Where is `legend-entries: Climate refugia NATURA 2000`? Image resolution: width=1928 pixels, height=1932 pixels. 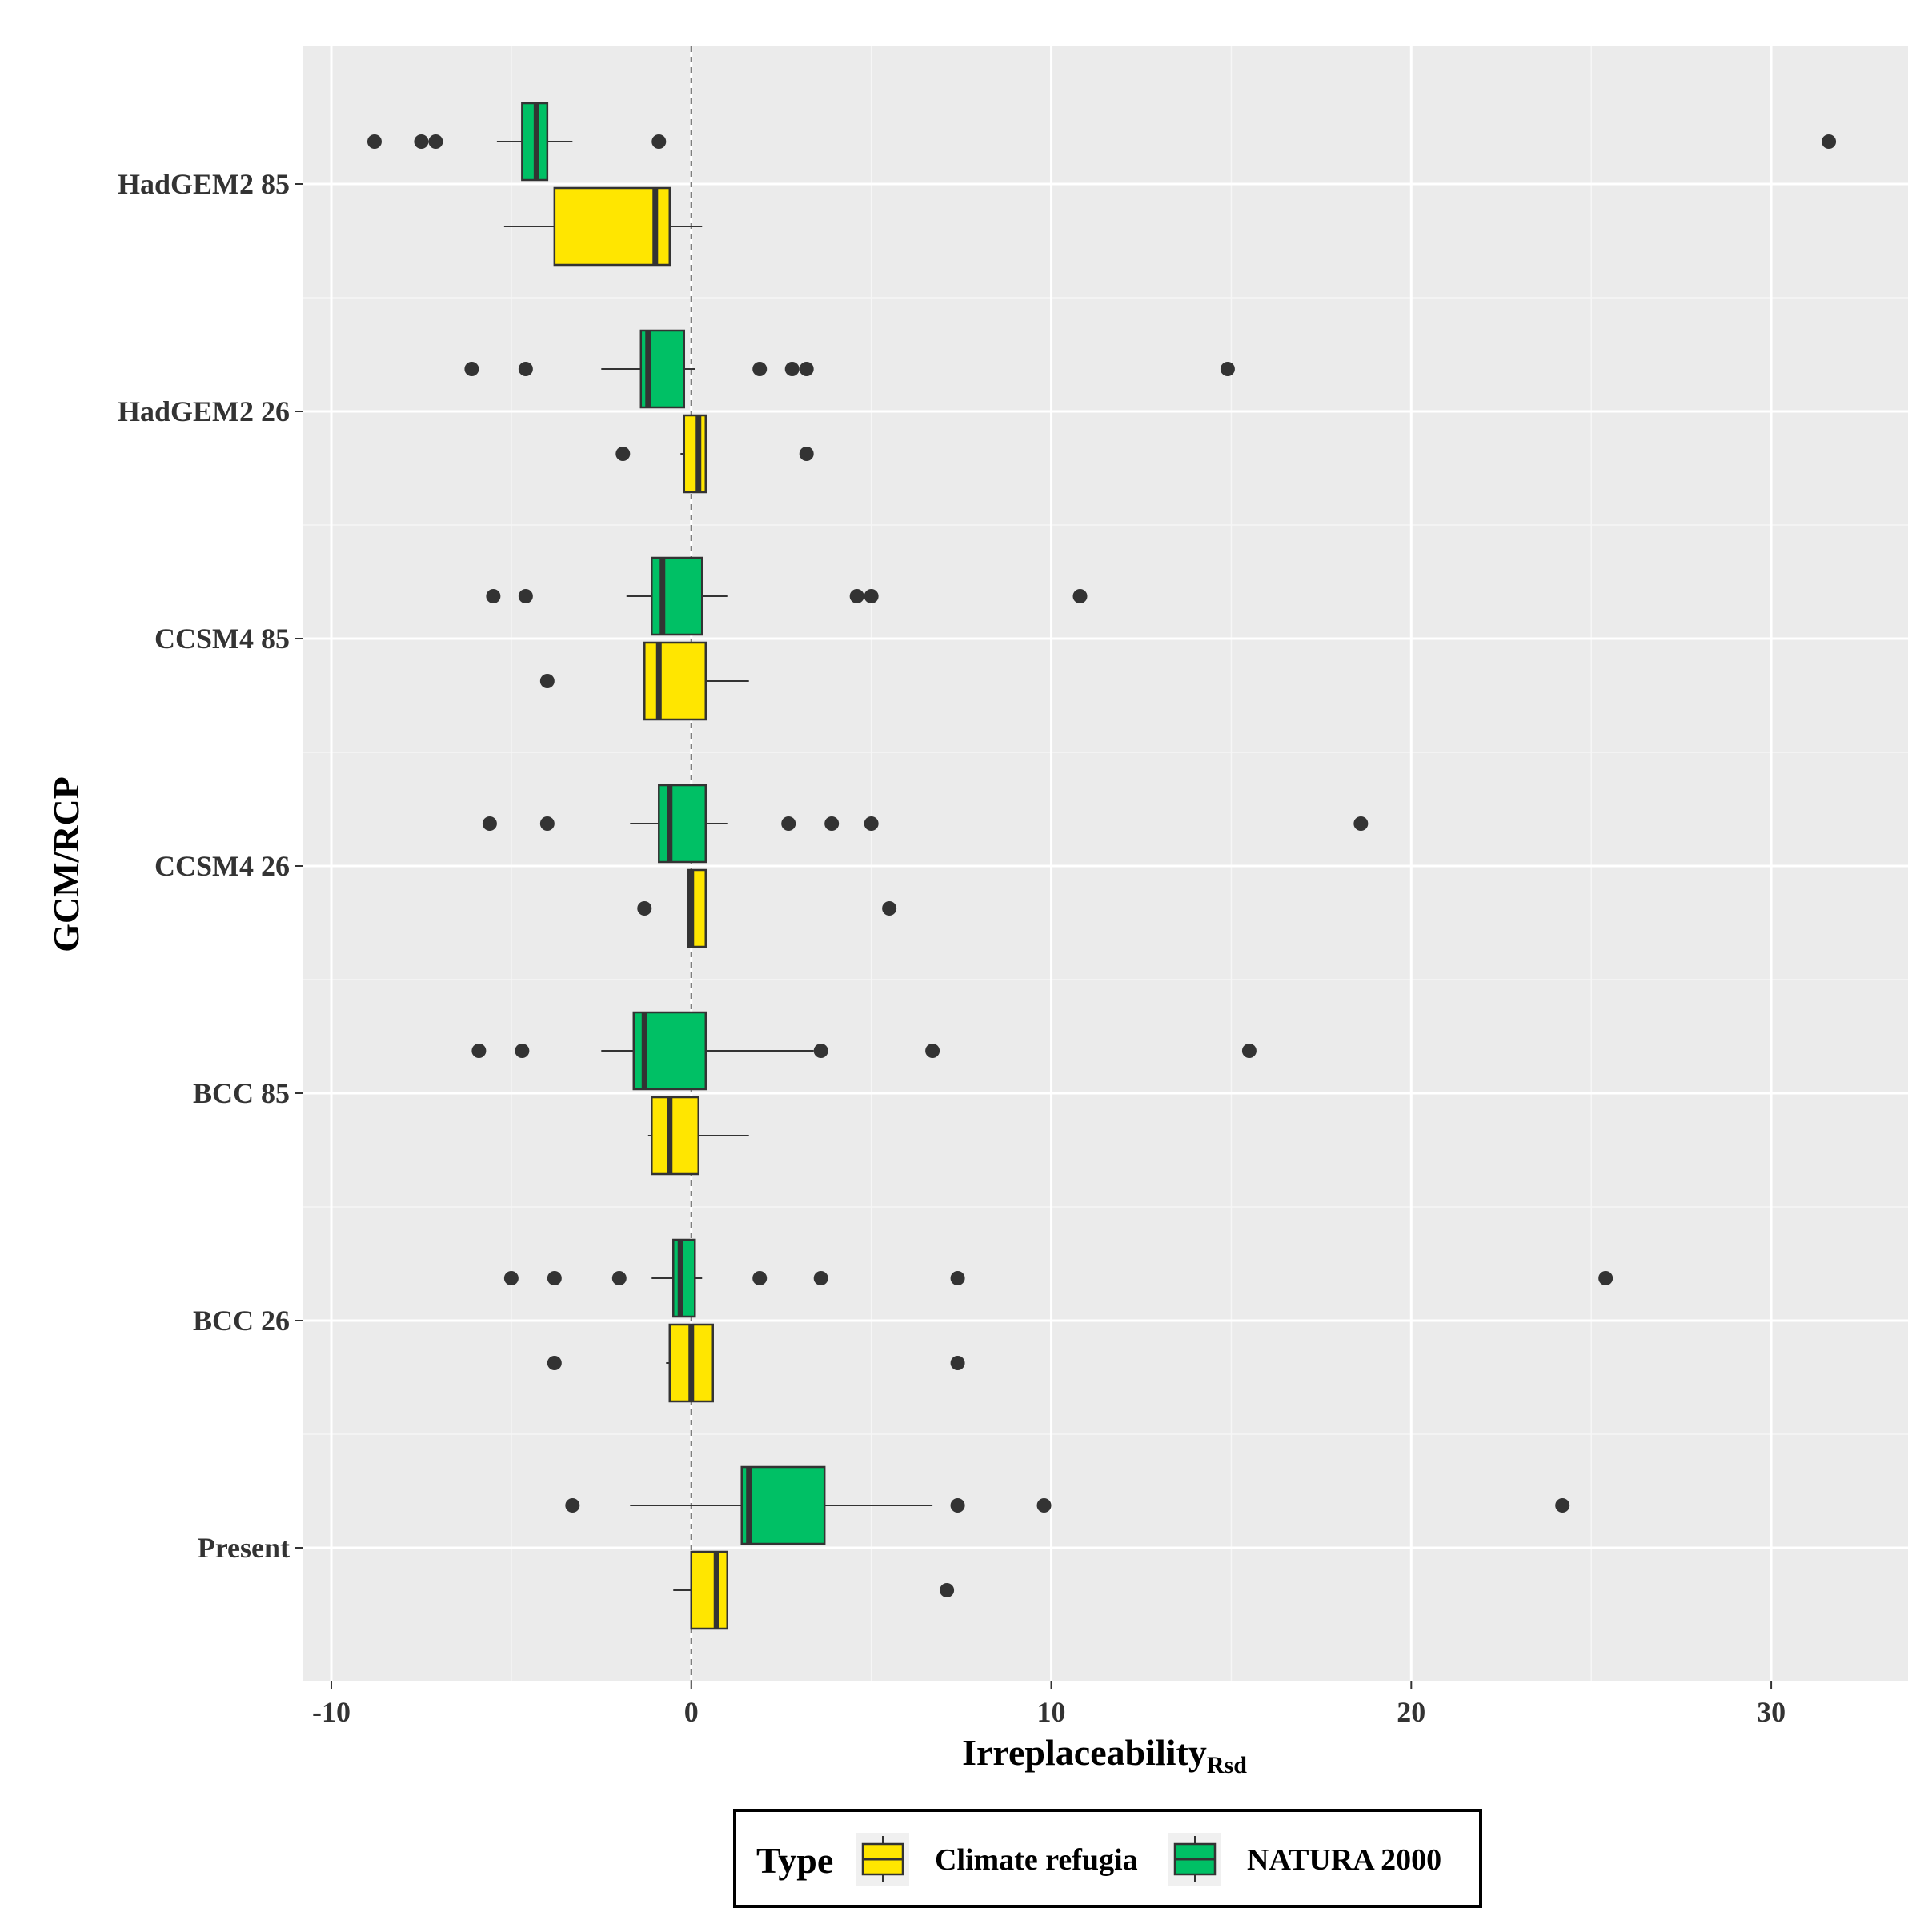
legend-entries: Climate refugia NATURA 2000 is located at coordinates (1148, 1859).